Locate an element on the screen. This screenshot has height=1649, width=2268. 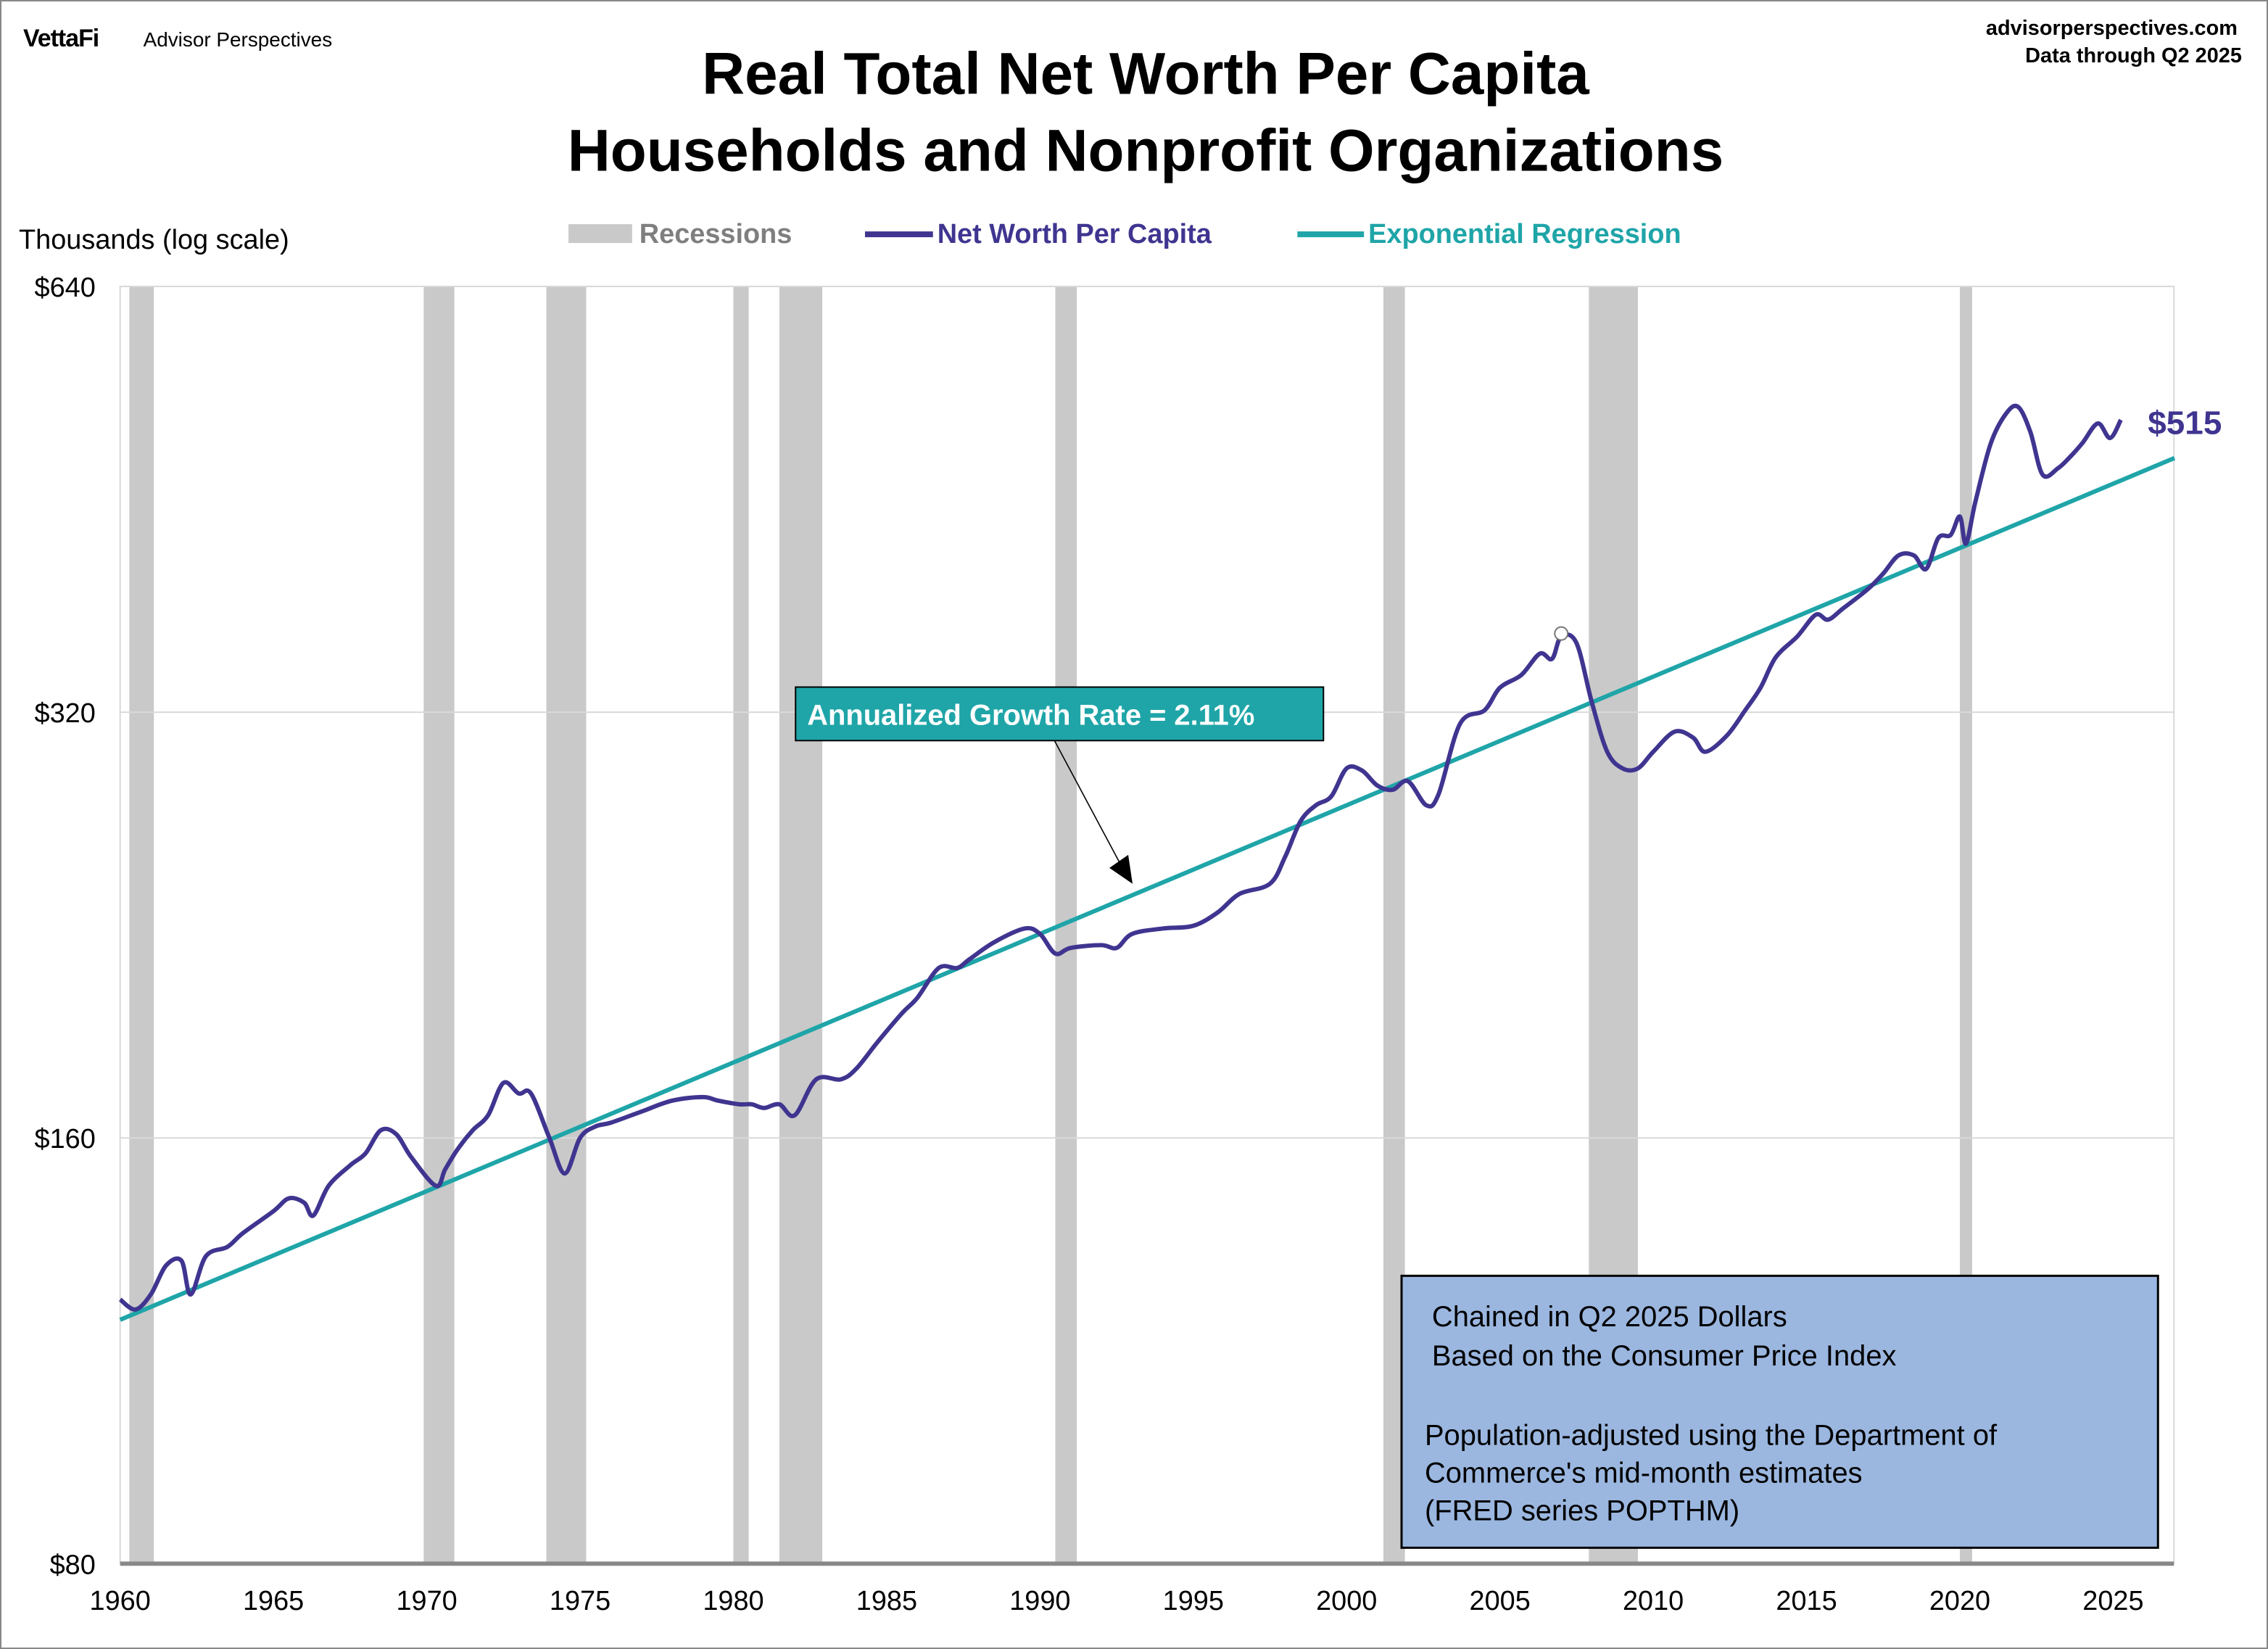
y-tick-label: $160 is located at coordinates (65, 1139).